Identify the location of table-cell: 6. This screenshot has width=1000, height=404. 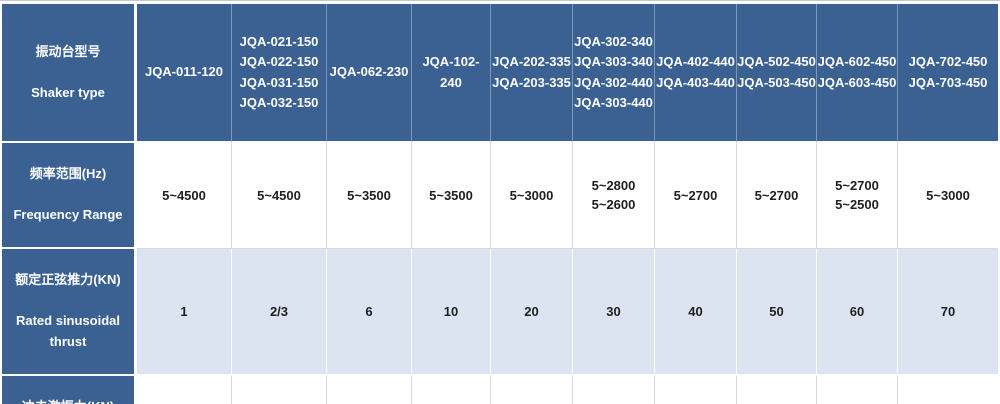
(369, 312).